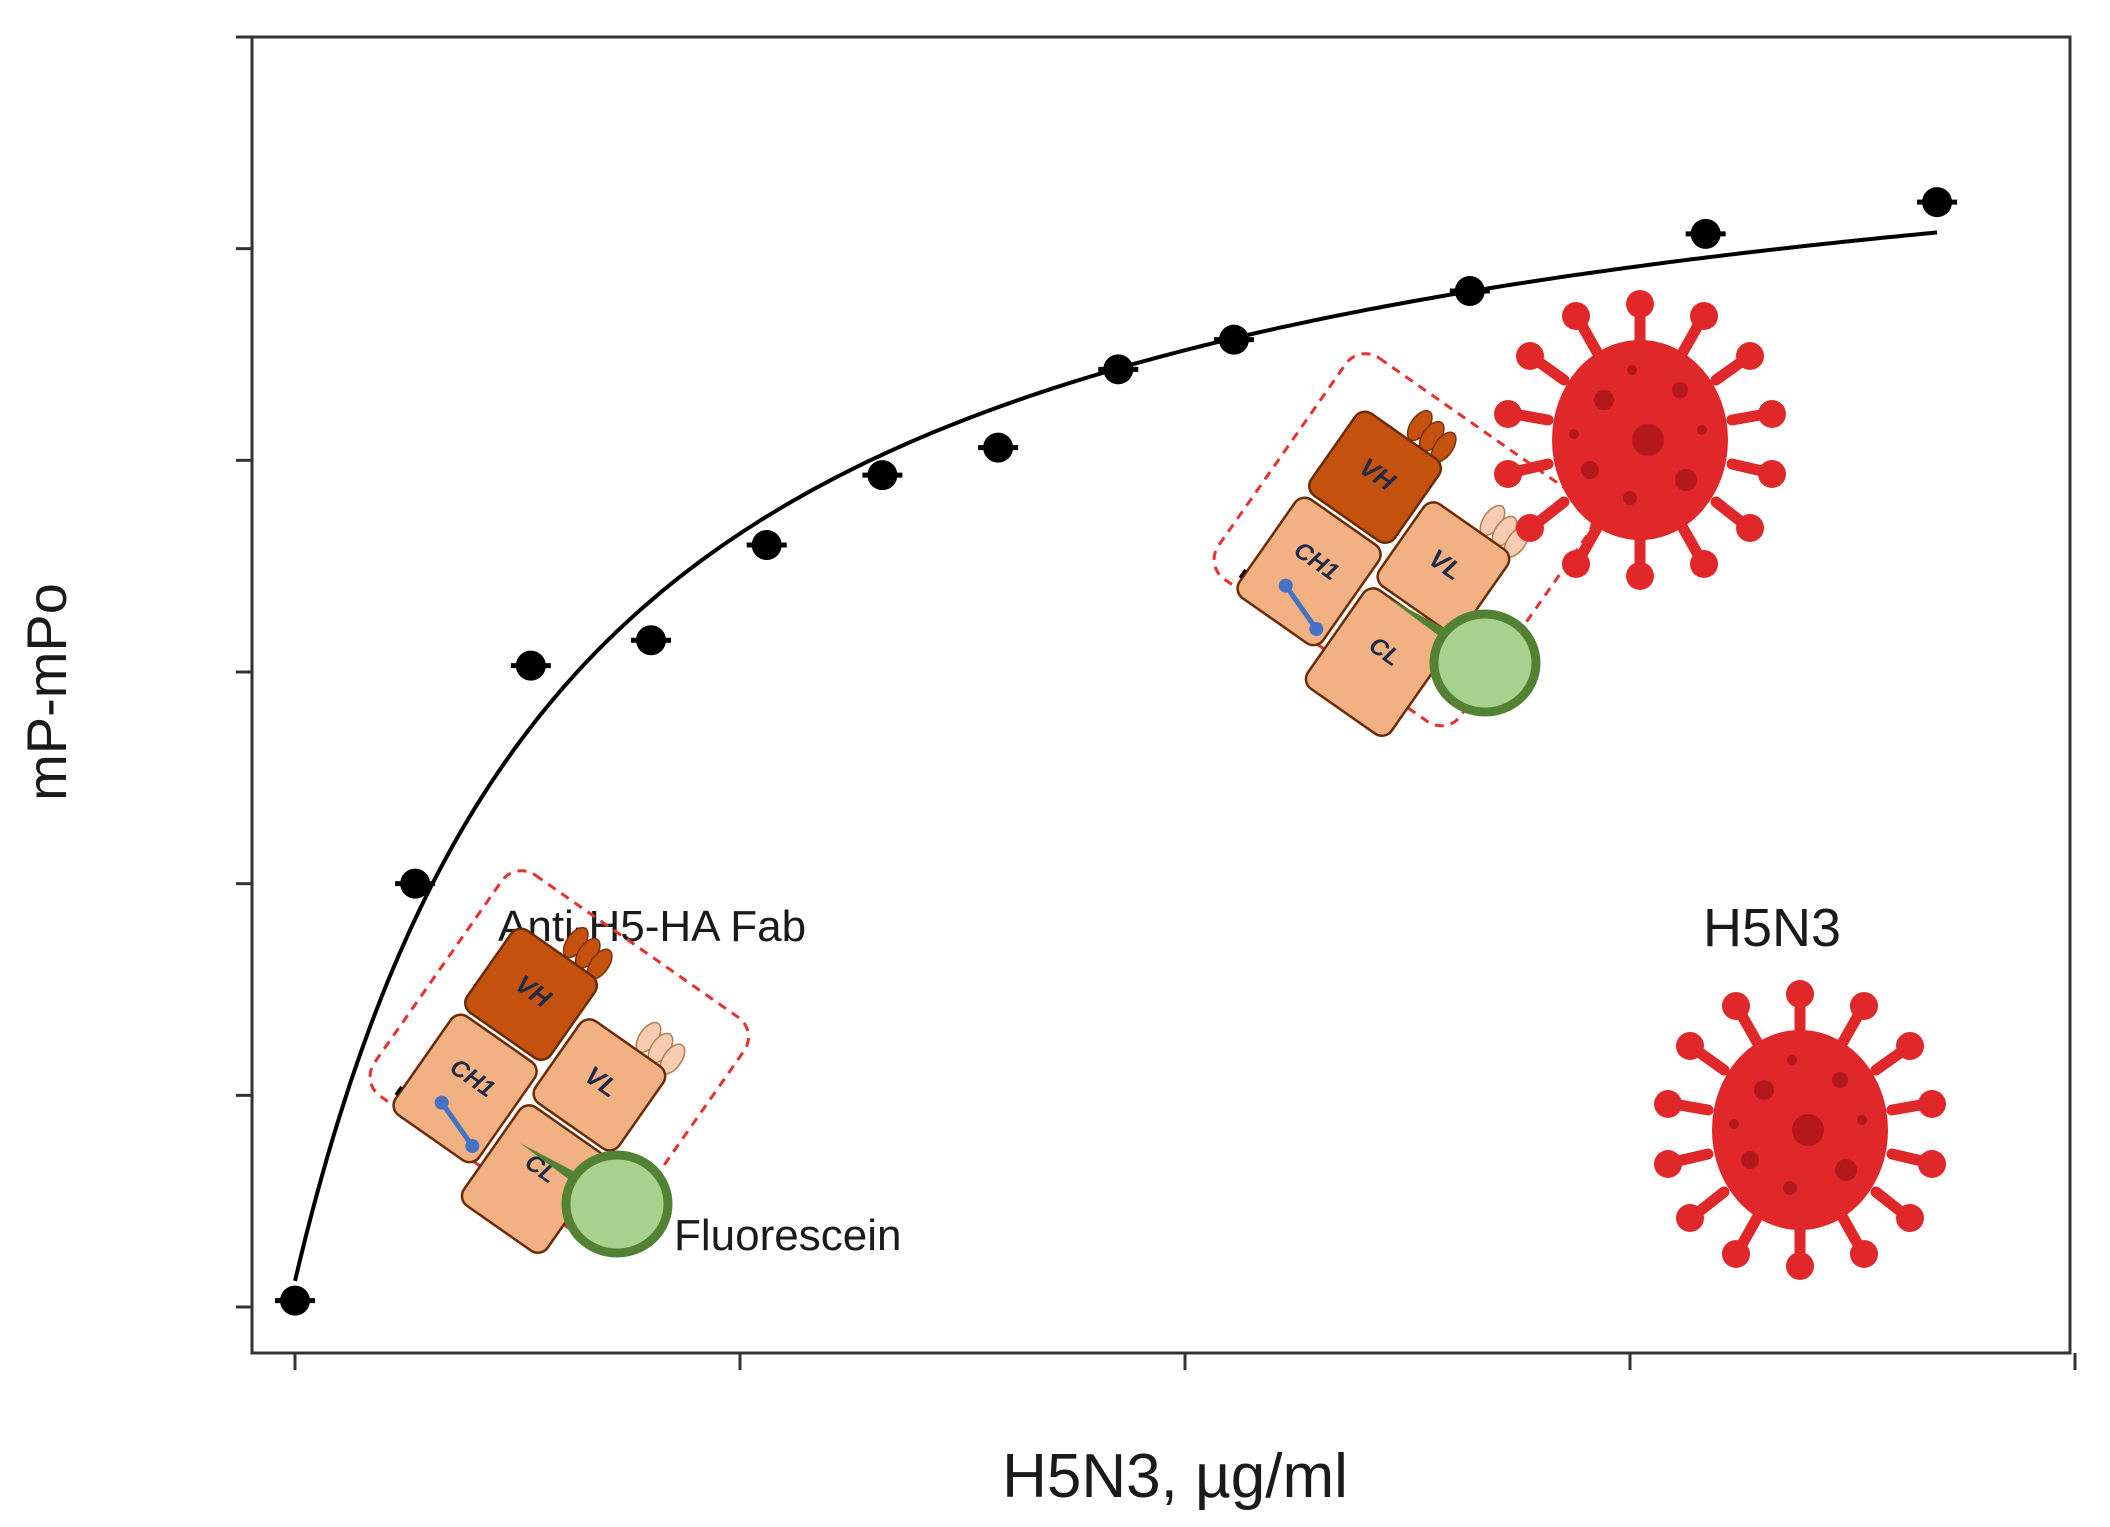  What do you see at coordinates (46, 692) in the screenshot?
I see `y-axis-label: mP-mPo` at bounding box center [46, 692].